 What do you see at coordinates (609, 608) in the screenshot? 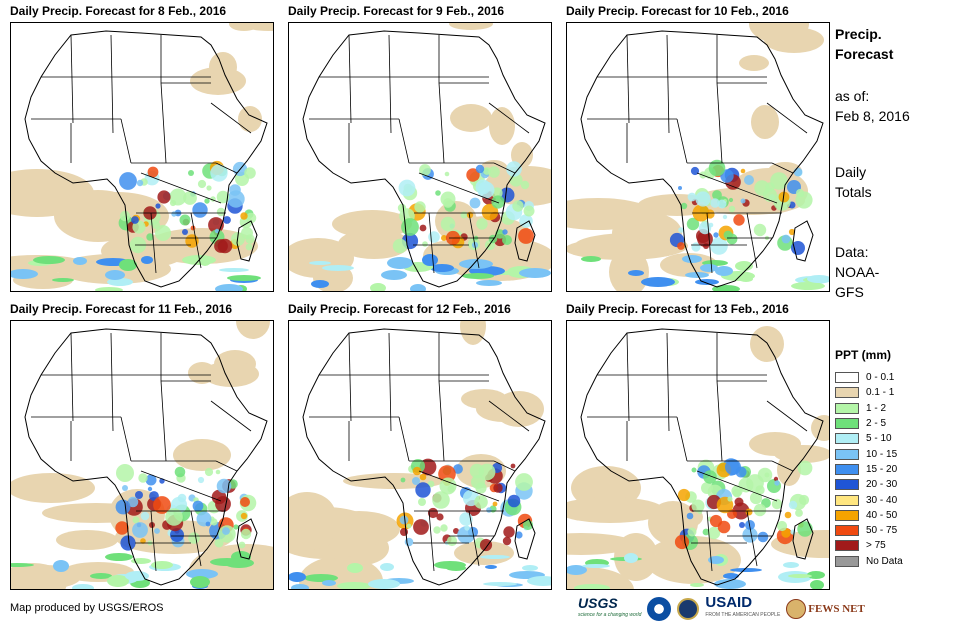
I see `usgs-logo: USGS science for a changing world` at bounding box center [609, 608].